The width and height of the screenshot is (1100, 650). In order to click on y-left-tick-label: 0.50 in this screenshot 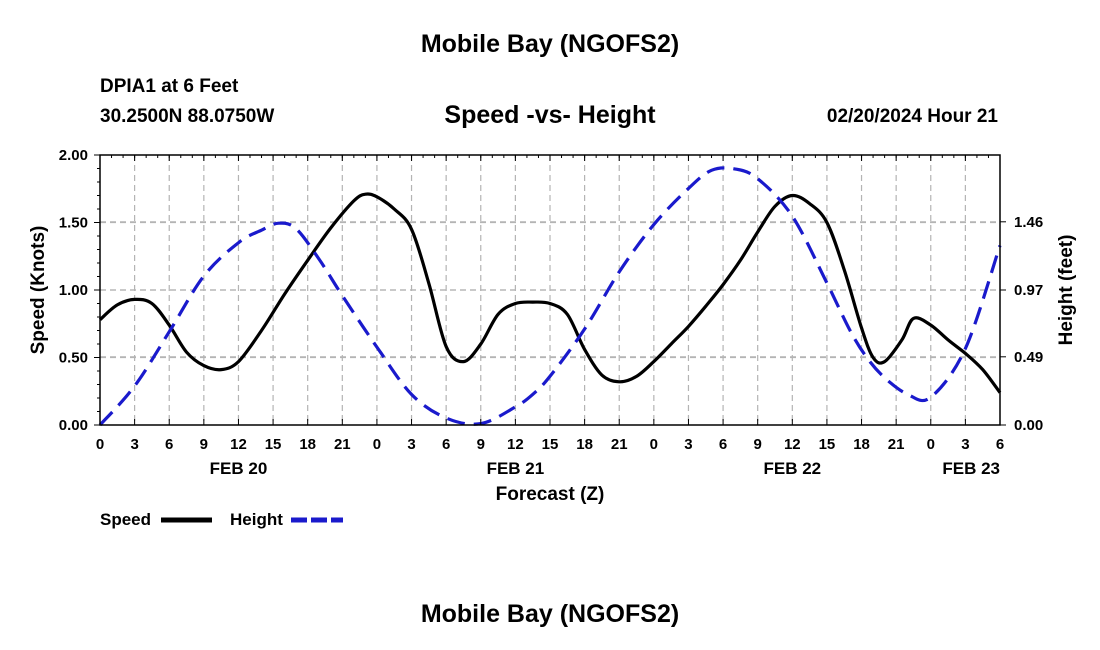, I will do `click(73, 358)`.